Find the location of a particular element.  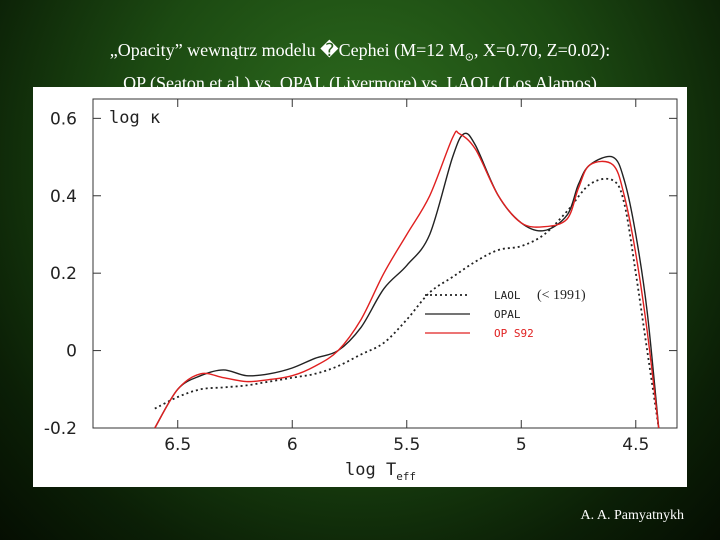

y-tick-label: -0.2 is located at coordinates (60, 429).